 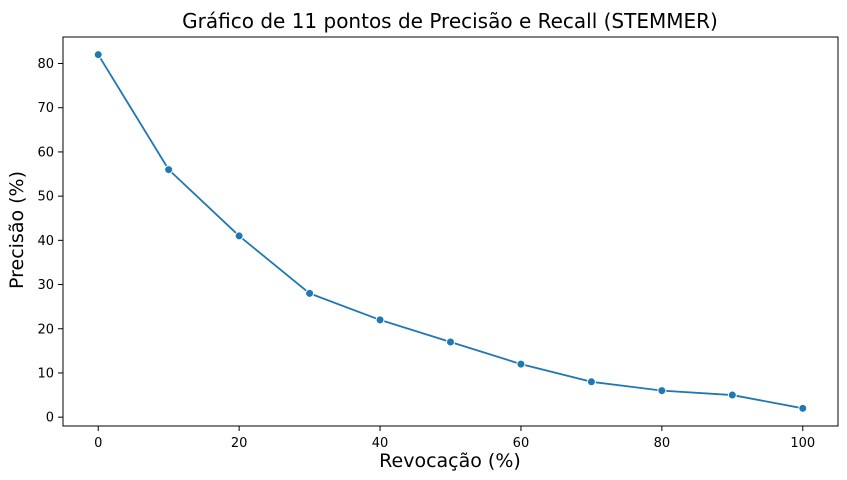 I want to click on y-axis-ticks: 0 10 20 30 40 50 60 70 80, so click(x=50, y=241).